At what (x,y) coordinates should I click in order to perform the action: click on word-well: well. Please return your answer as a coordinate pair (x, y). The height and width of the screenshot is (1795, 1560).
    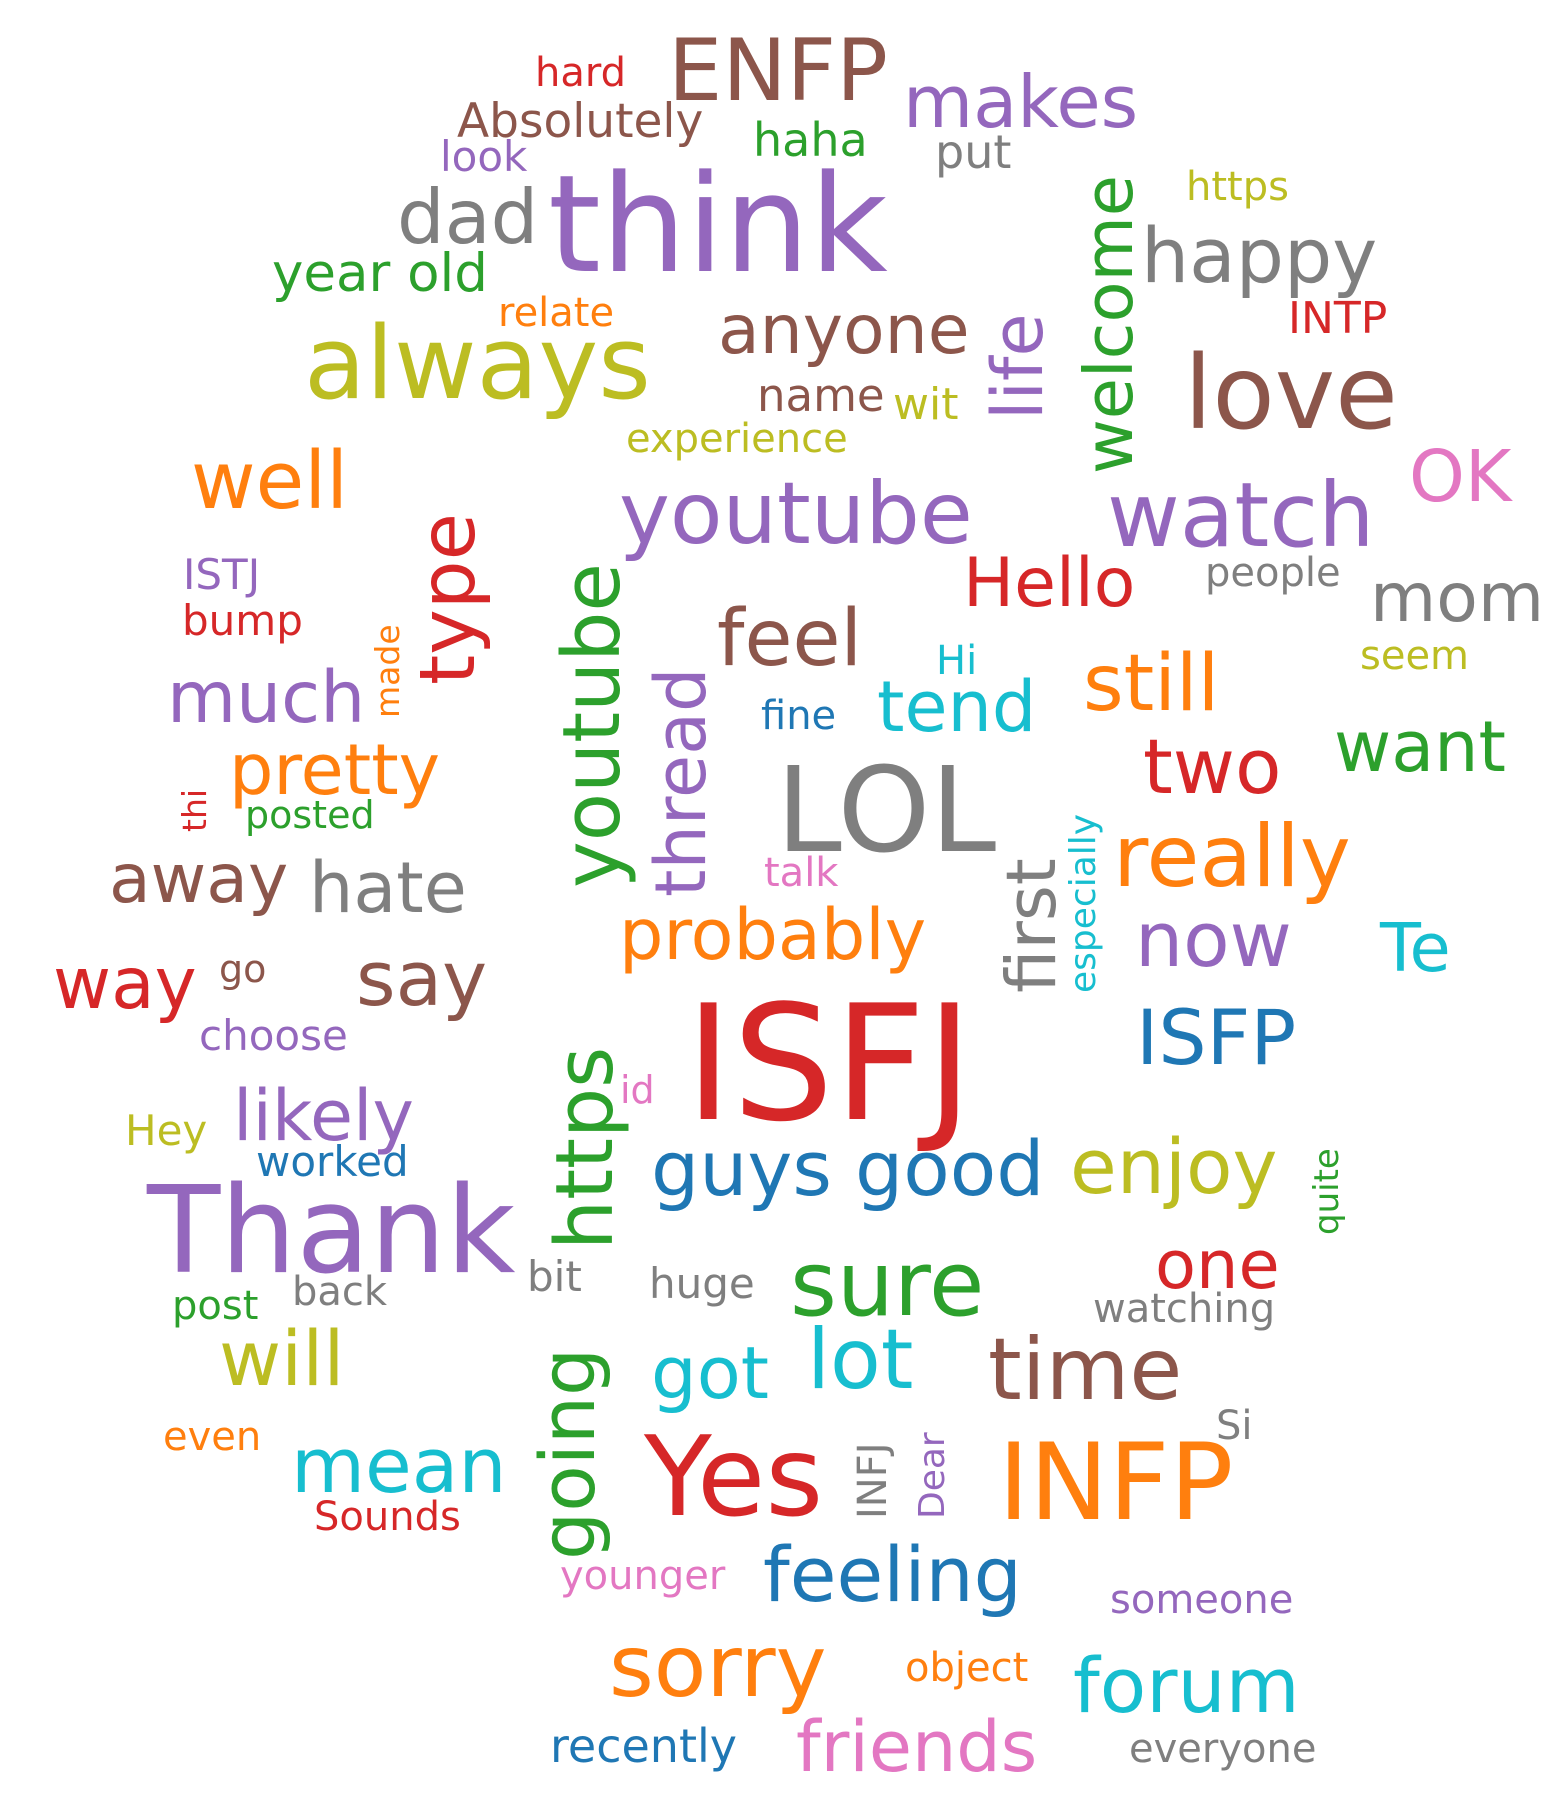
    Looking at the image, I should click on (270, 481).